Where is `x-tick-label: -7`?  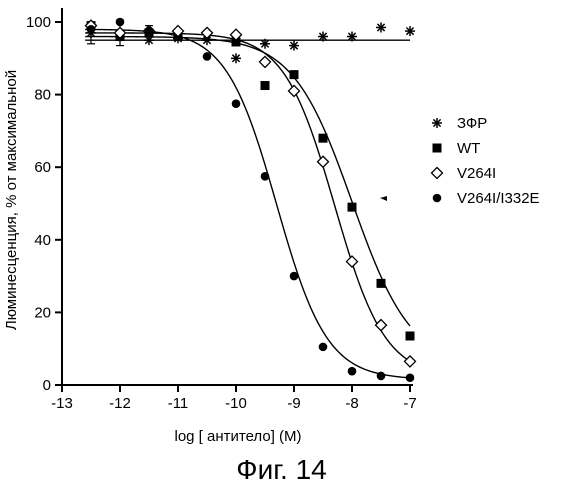
x-tick-label: -7 is located at coordinates (409, 403).